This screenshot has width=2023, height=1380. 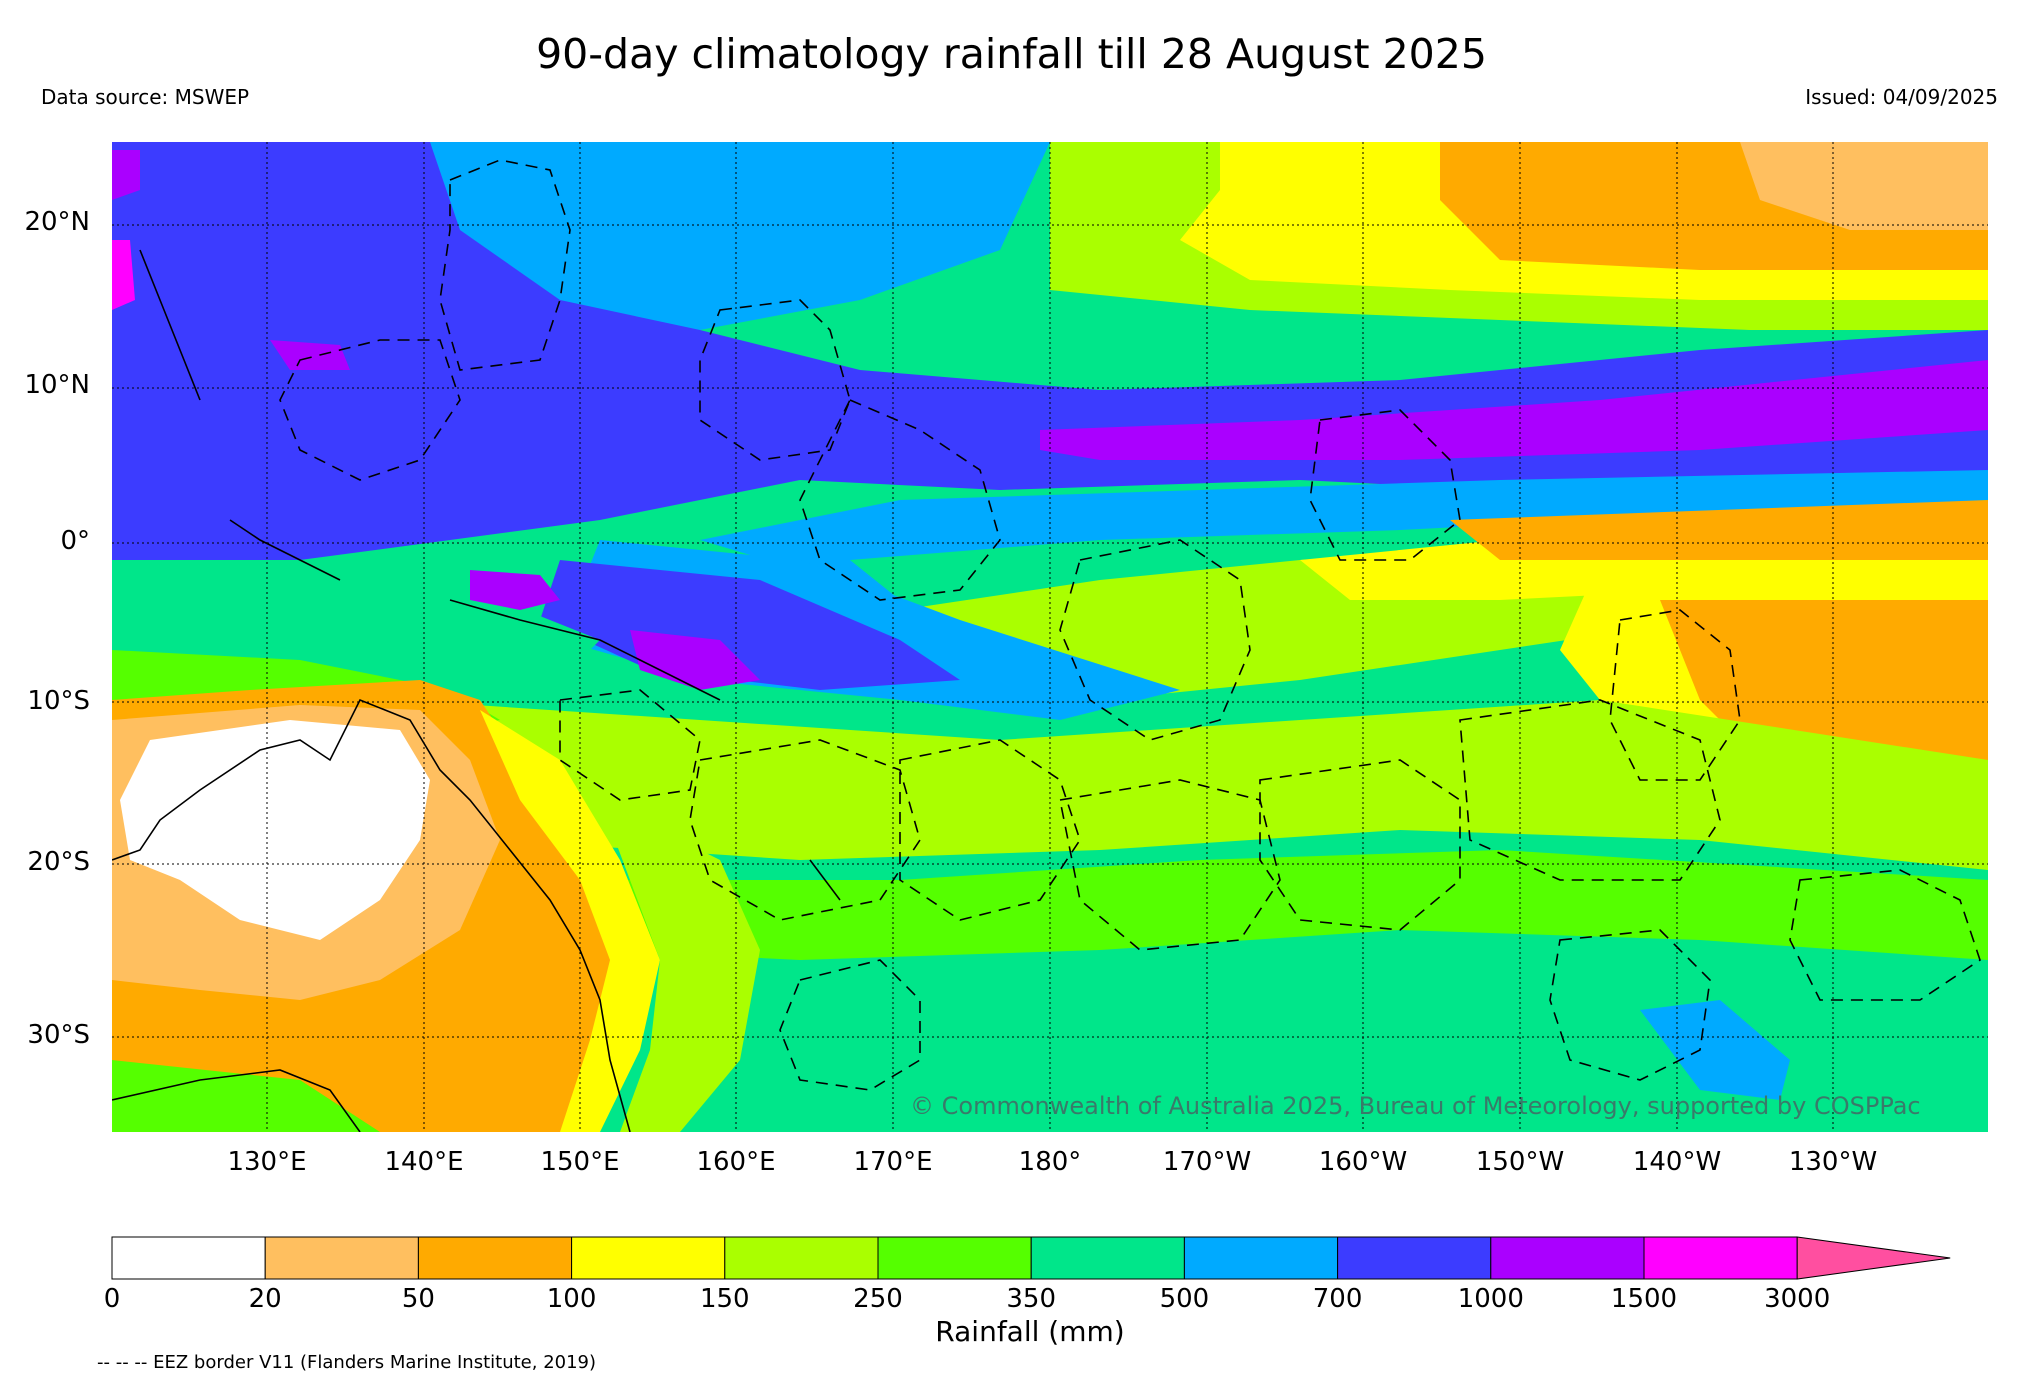 I want to click on lon-label-130e: 130°E, so click(x=267, y=1162).